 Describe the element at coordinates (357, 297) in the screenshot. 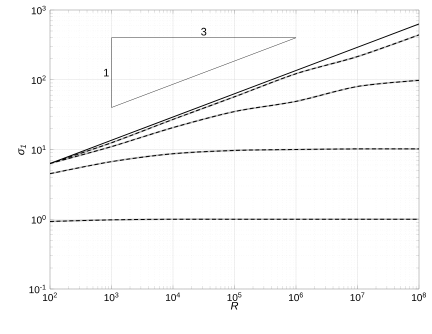

I see `x-tick-label: 10$^{7}$` at that location.